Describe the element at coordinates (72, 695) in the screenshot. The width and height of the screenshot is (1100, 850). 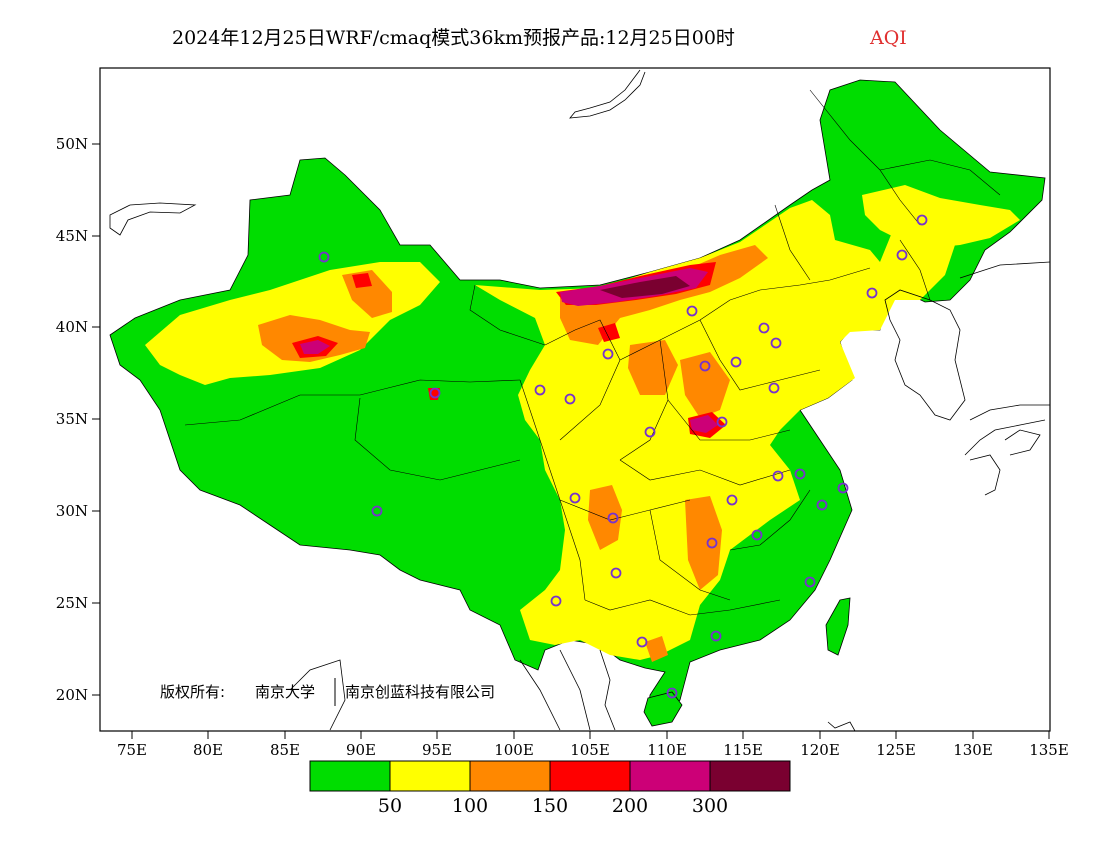
I see `lat-label: 20N` at that location.